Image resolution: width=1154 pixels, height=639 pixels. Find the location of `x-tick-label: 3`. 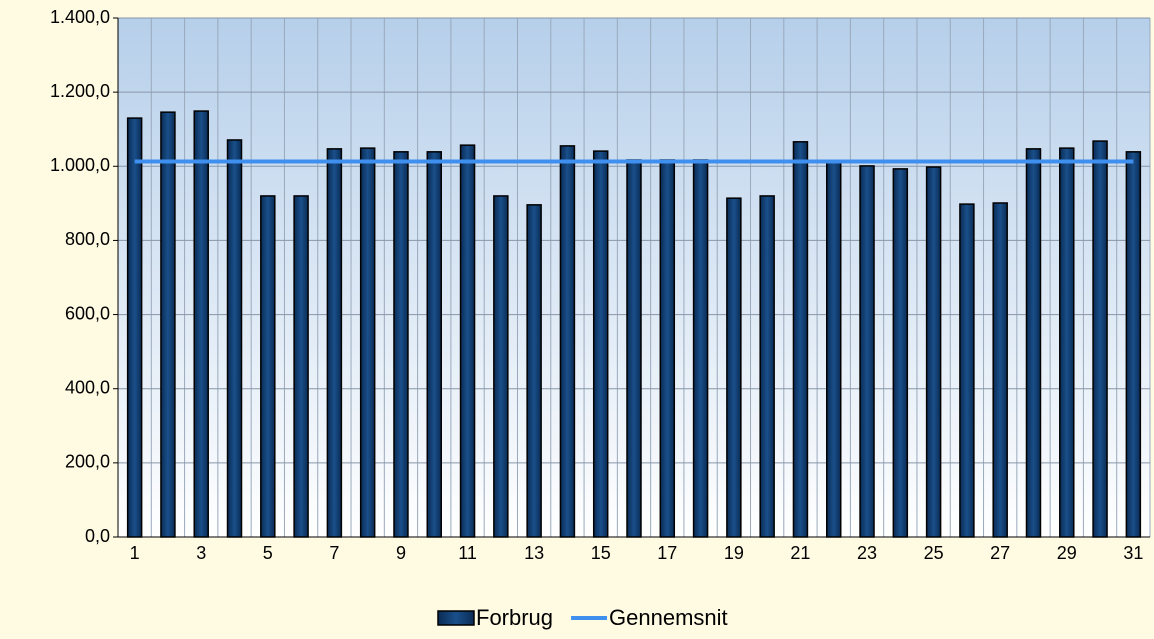

x-tick-label: 3 is located at coordinates (201, 553).